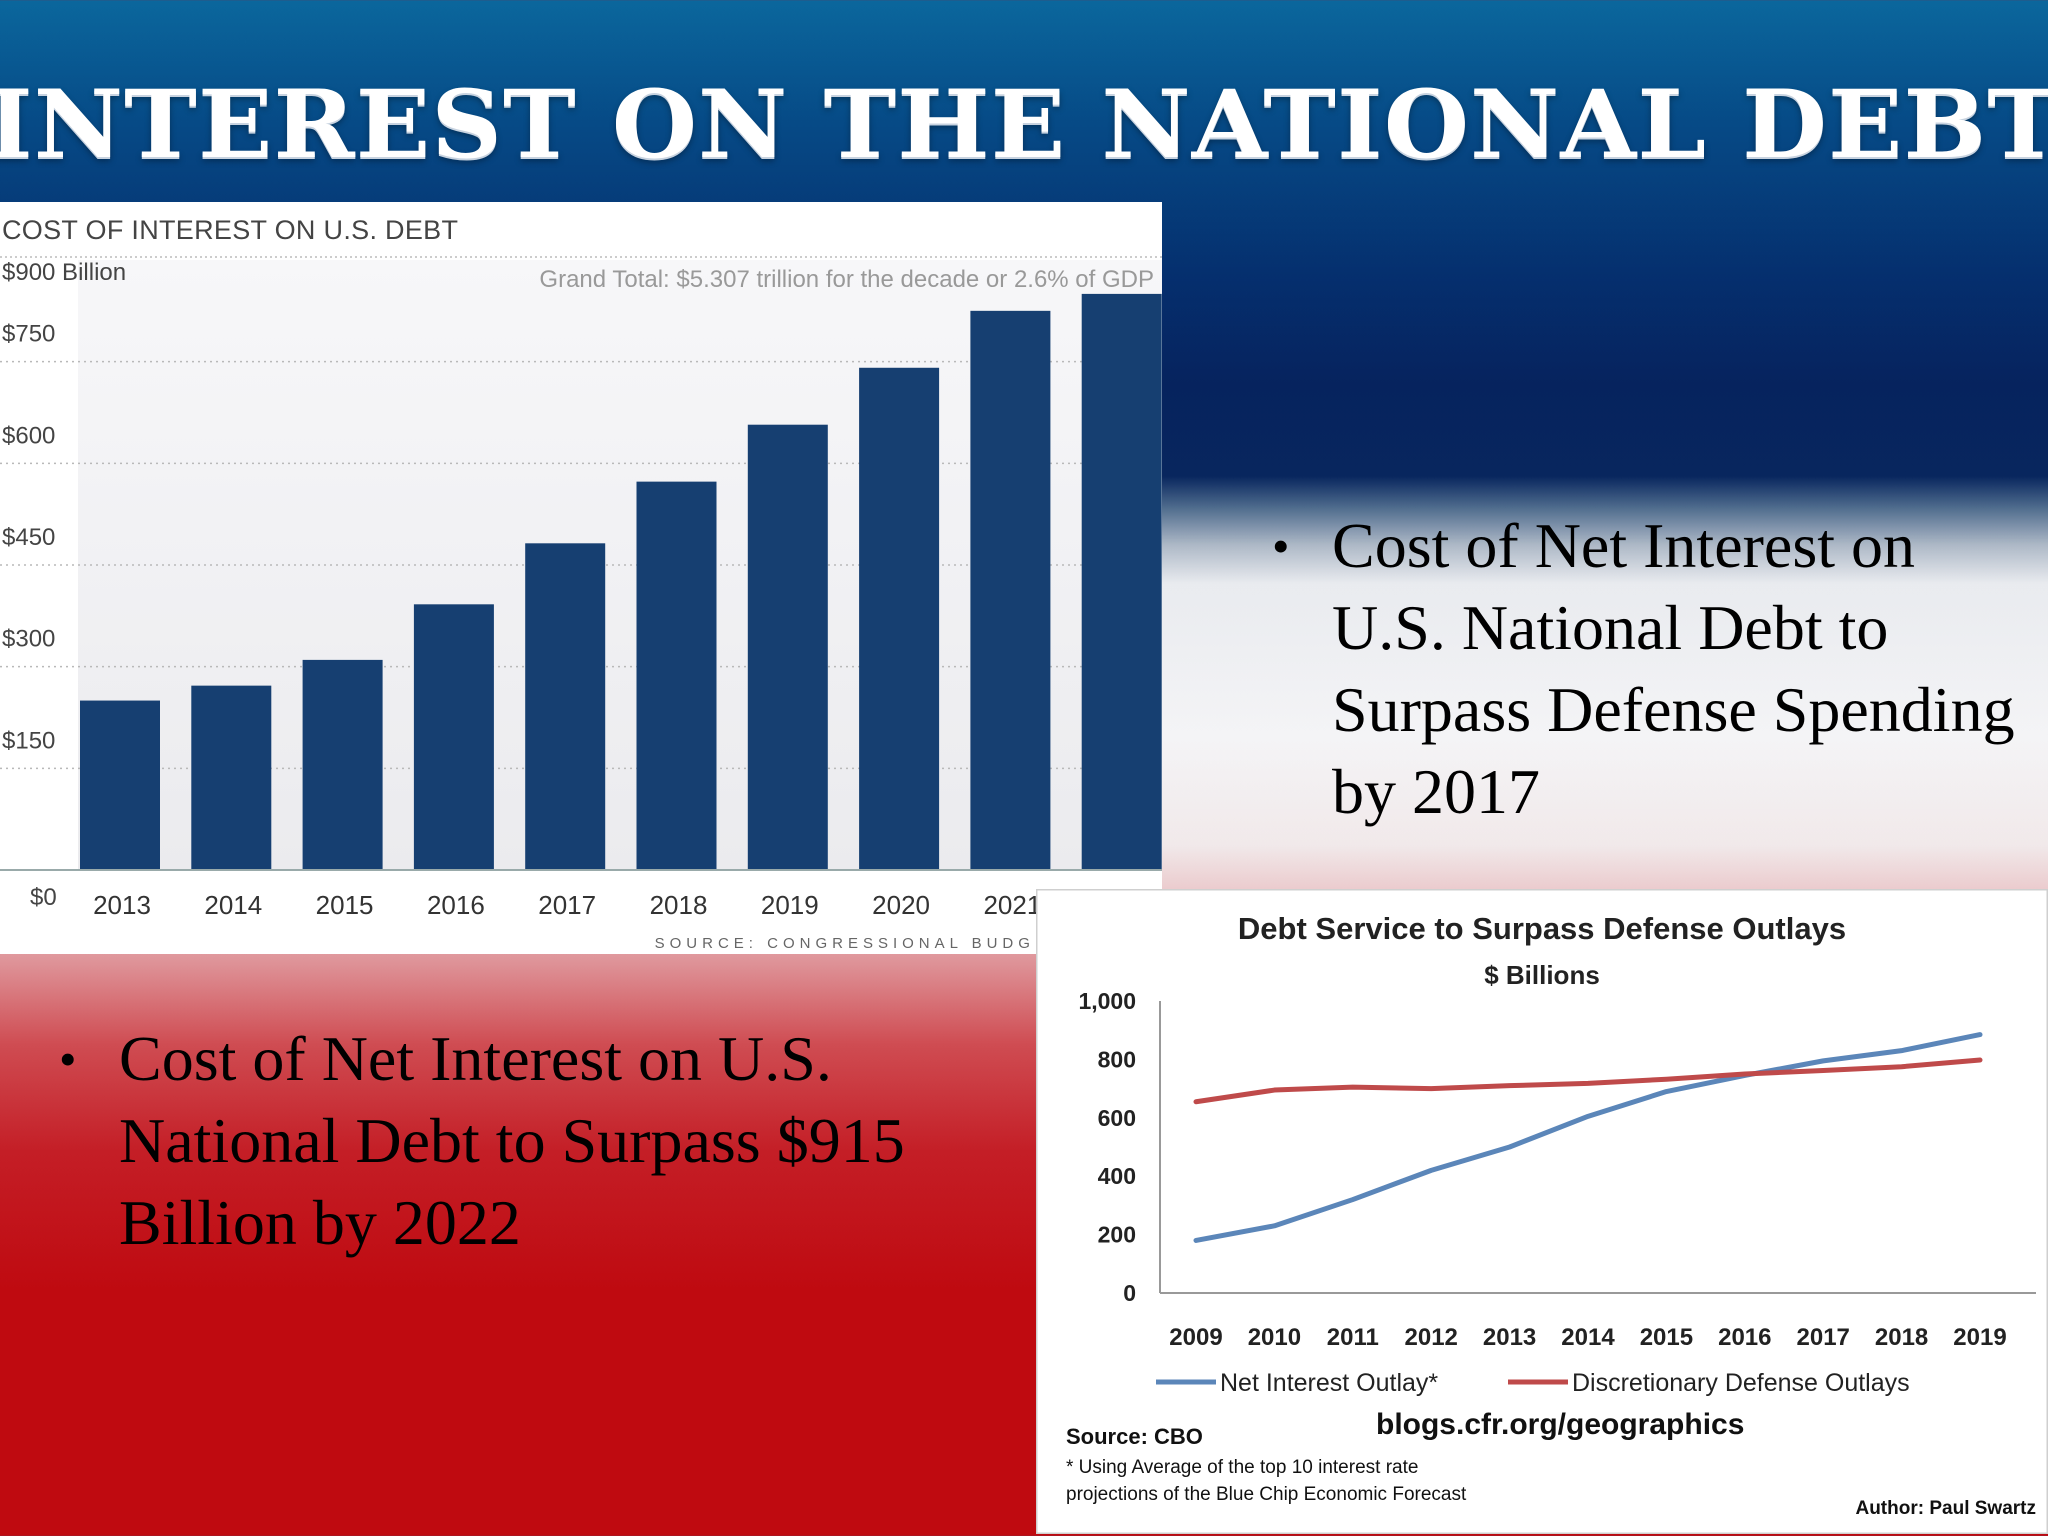  I want to click on chart2-y-tick-label: 600, so click(1117, 1118).